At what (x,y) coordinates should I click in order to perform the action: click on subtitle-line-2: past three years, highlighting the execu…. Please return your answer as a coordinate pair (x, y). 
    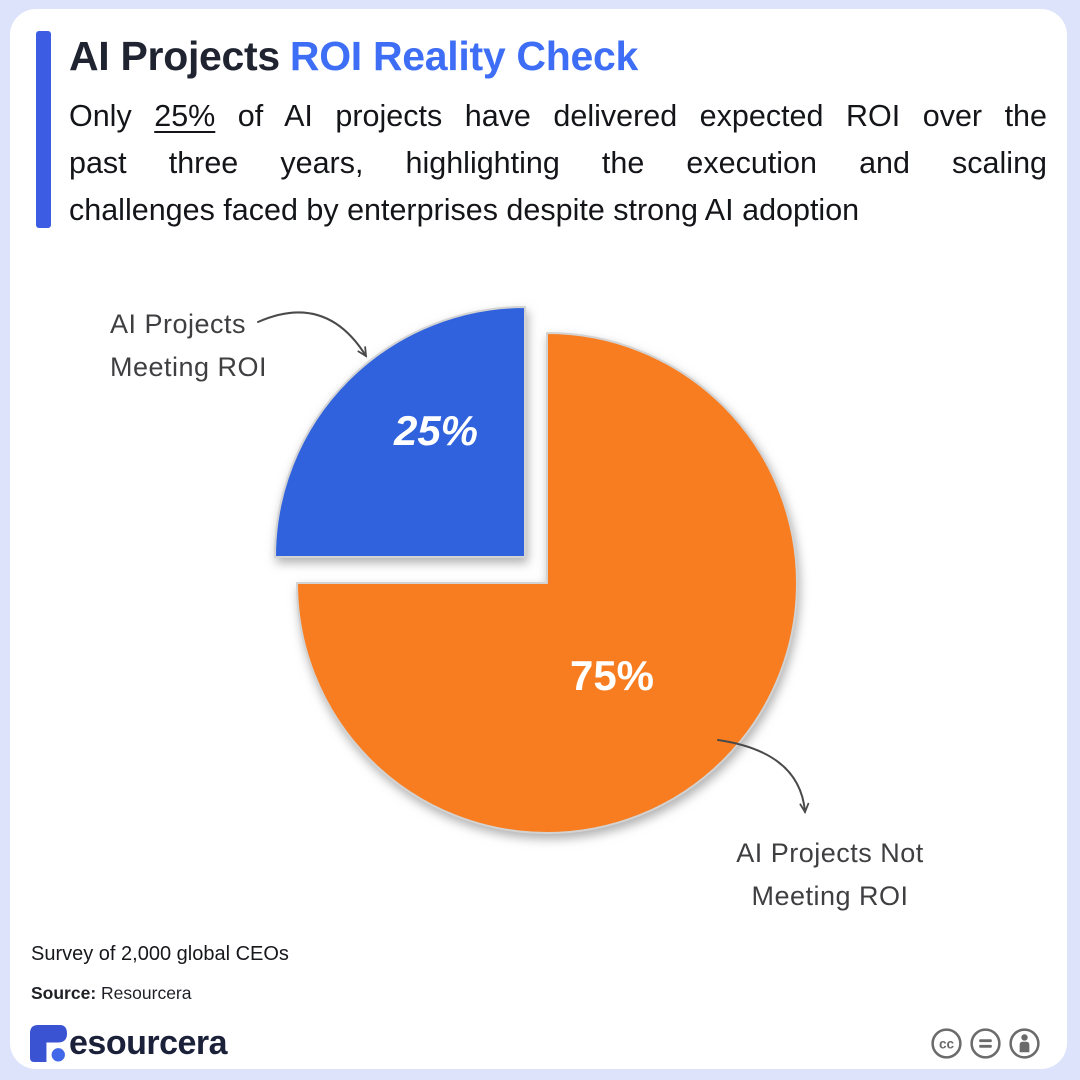
    Looking at the image, I should click on (558, 163).